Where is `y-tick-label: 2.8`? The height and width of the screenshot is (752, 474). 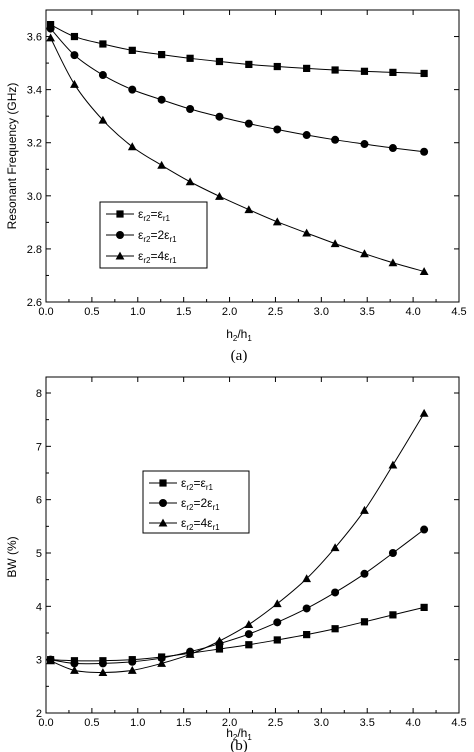
y-tick-label: 2.8 is located at coordinates (34, 250).